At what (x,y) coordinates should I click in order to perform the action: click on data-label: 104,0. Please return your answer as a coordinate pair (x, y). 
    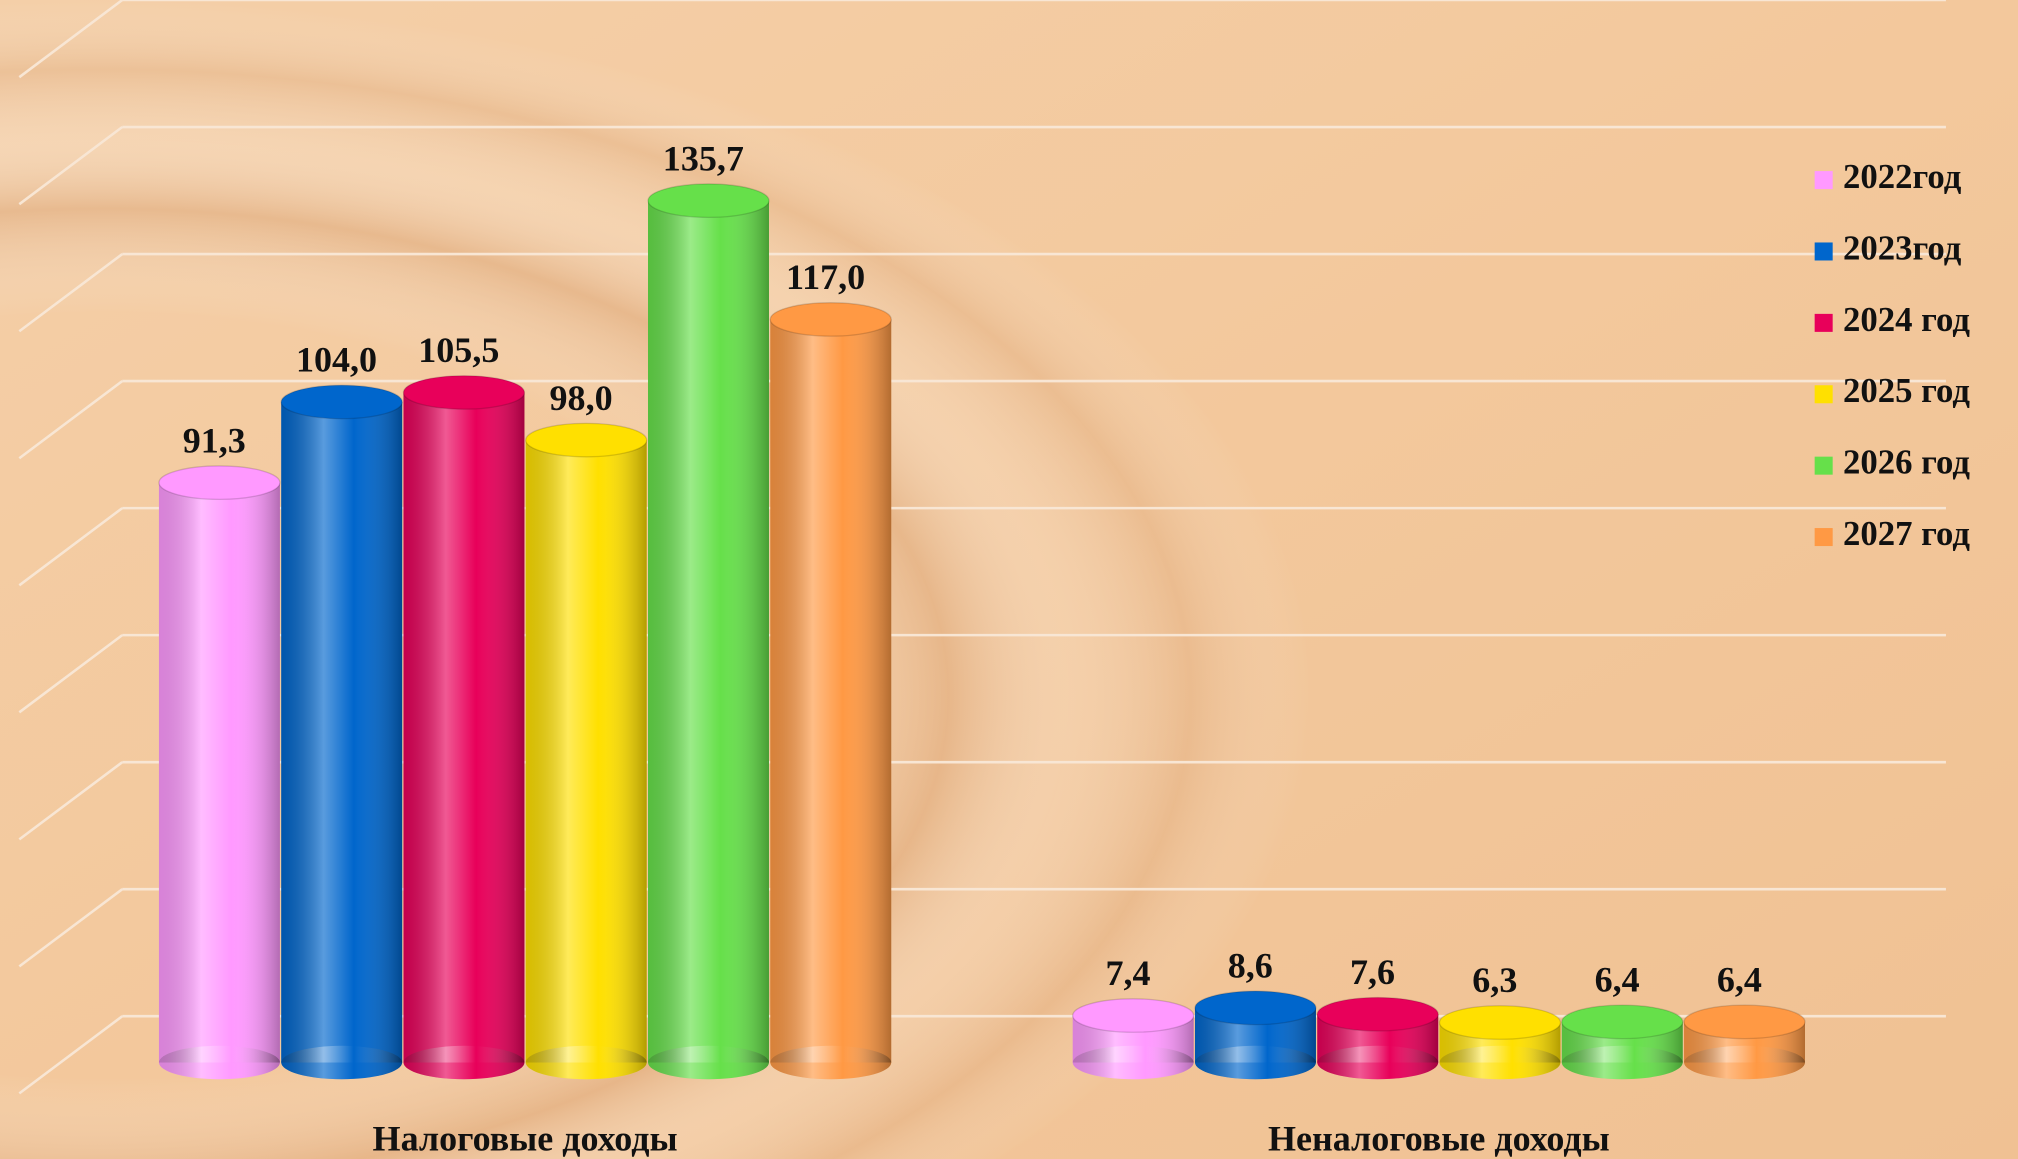
    Looking at the image, I should click on (336, 360).